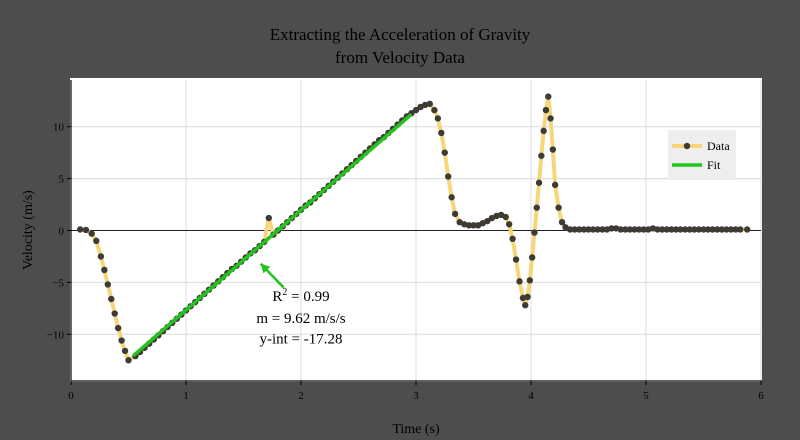  Describe the element at coordinates (646, 396) in the screenshot. I see `x-tick-label: 5` at that location.